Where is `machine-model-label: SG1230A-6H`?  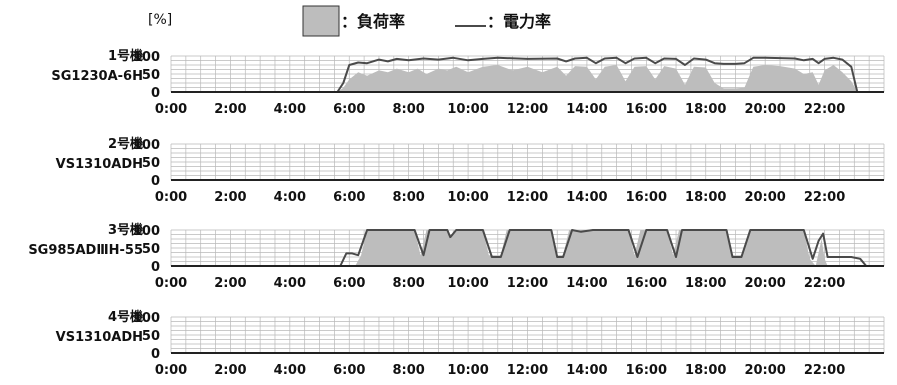 machine-model-label: SG1230A-6H is located at coordinates (97, 76).